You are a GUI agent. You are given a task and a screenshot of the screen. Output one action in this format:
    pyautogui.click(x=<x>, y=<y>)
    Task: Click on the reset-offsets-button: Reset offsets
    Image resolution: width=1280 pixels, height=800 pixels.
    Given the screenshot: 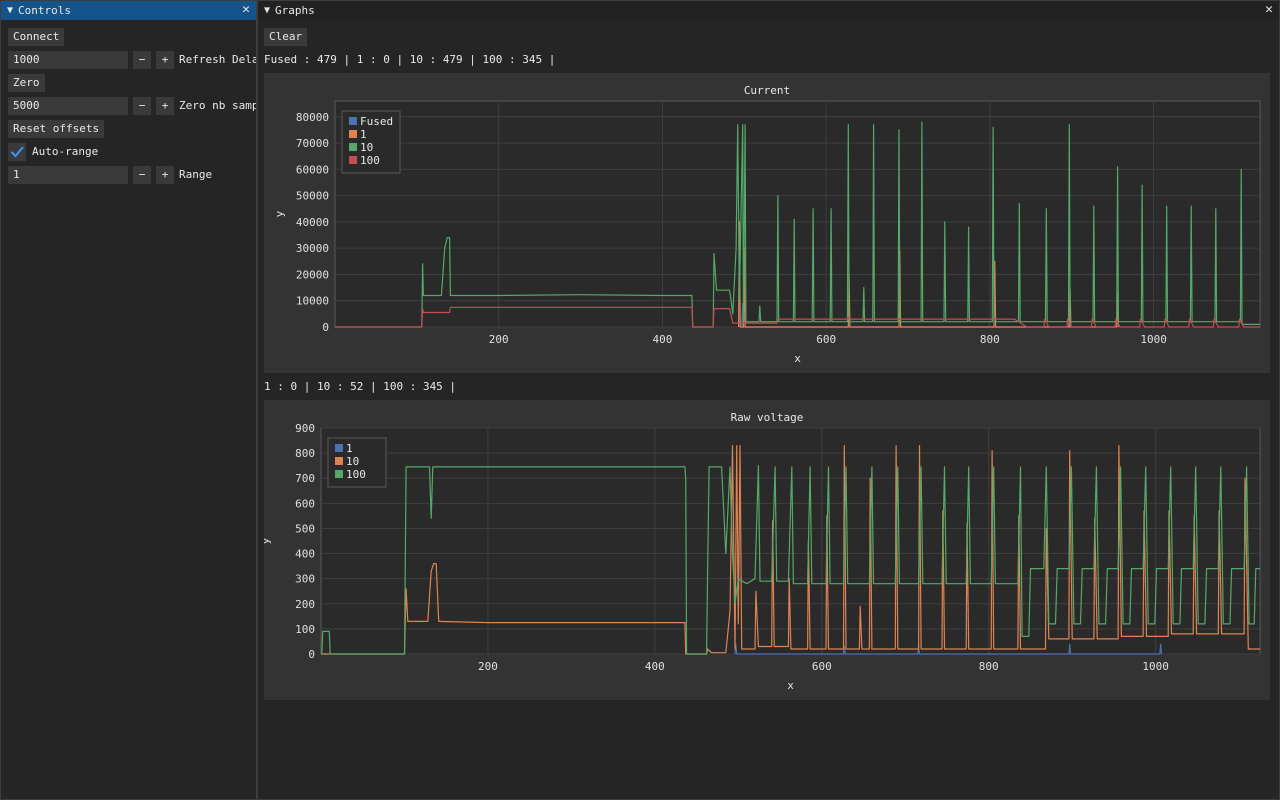 What is the action you would take?
    pyautogui.click(x=56, y=129)
    